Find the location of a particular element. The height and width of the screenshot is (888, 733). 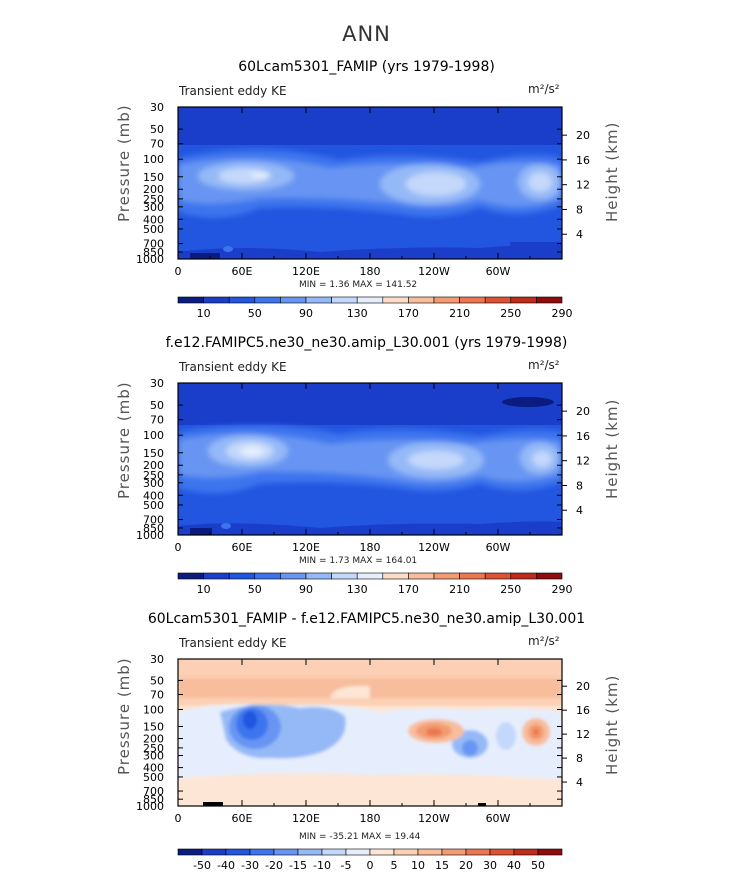

panel-1-field is located at coordinates (370, 183).